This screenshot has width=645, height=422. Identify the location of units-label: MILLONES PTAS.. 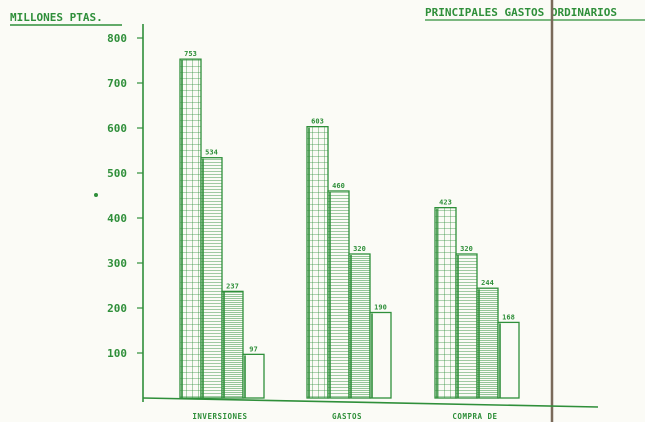
(56, 17).